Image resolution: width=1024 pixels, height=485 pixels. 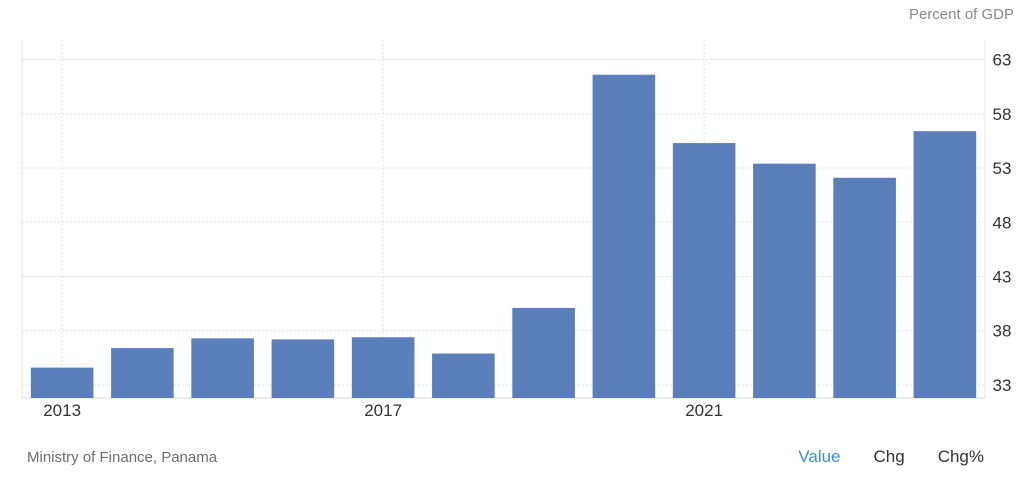 I want to click on y-axis-ticks: 33 38 43 48 53 58 63, so click(x=1002, y=223).